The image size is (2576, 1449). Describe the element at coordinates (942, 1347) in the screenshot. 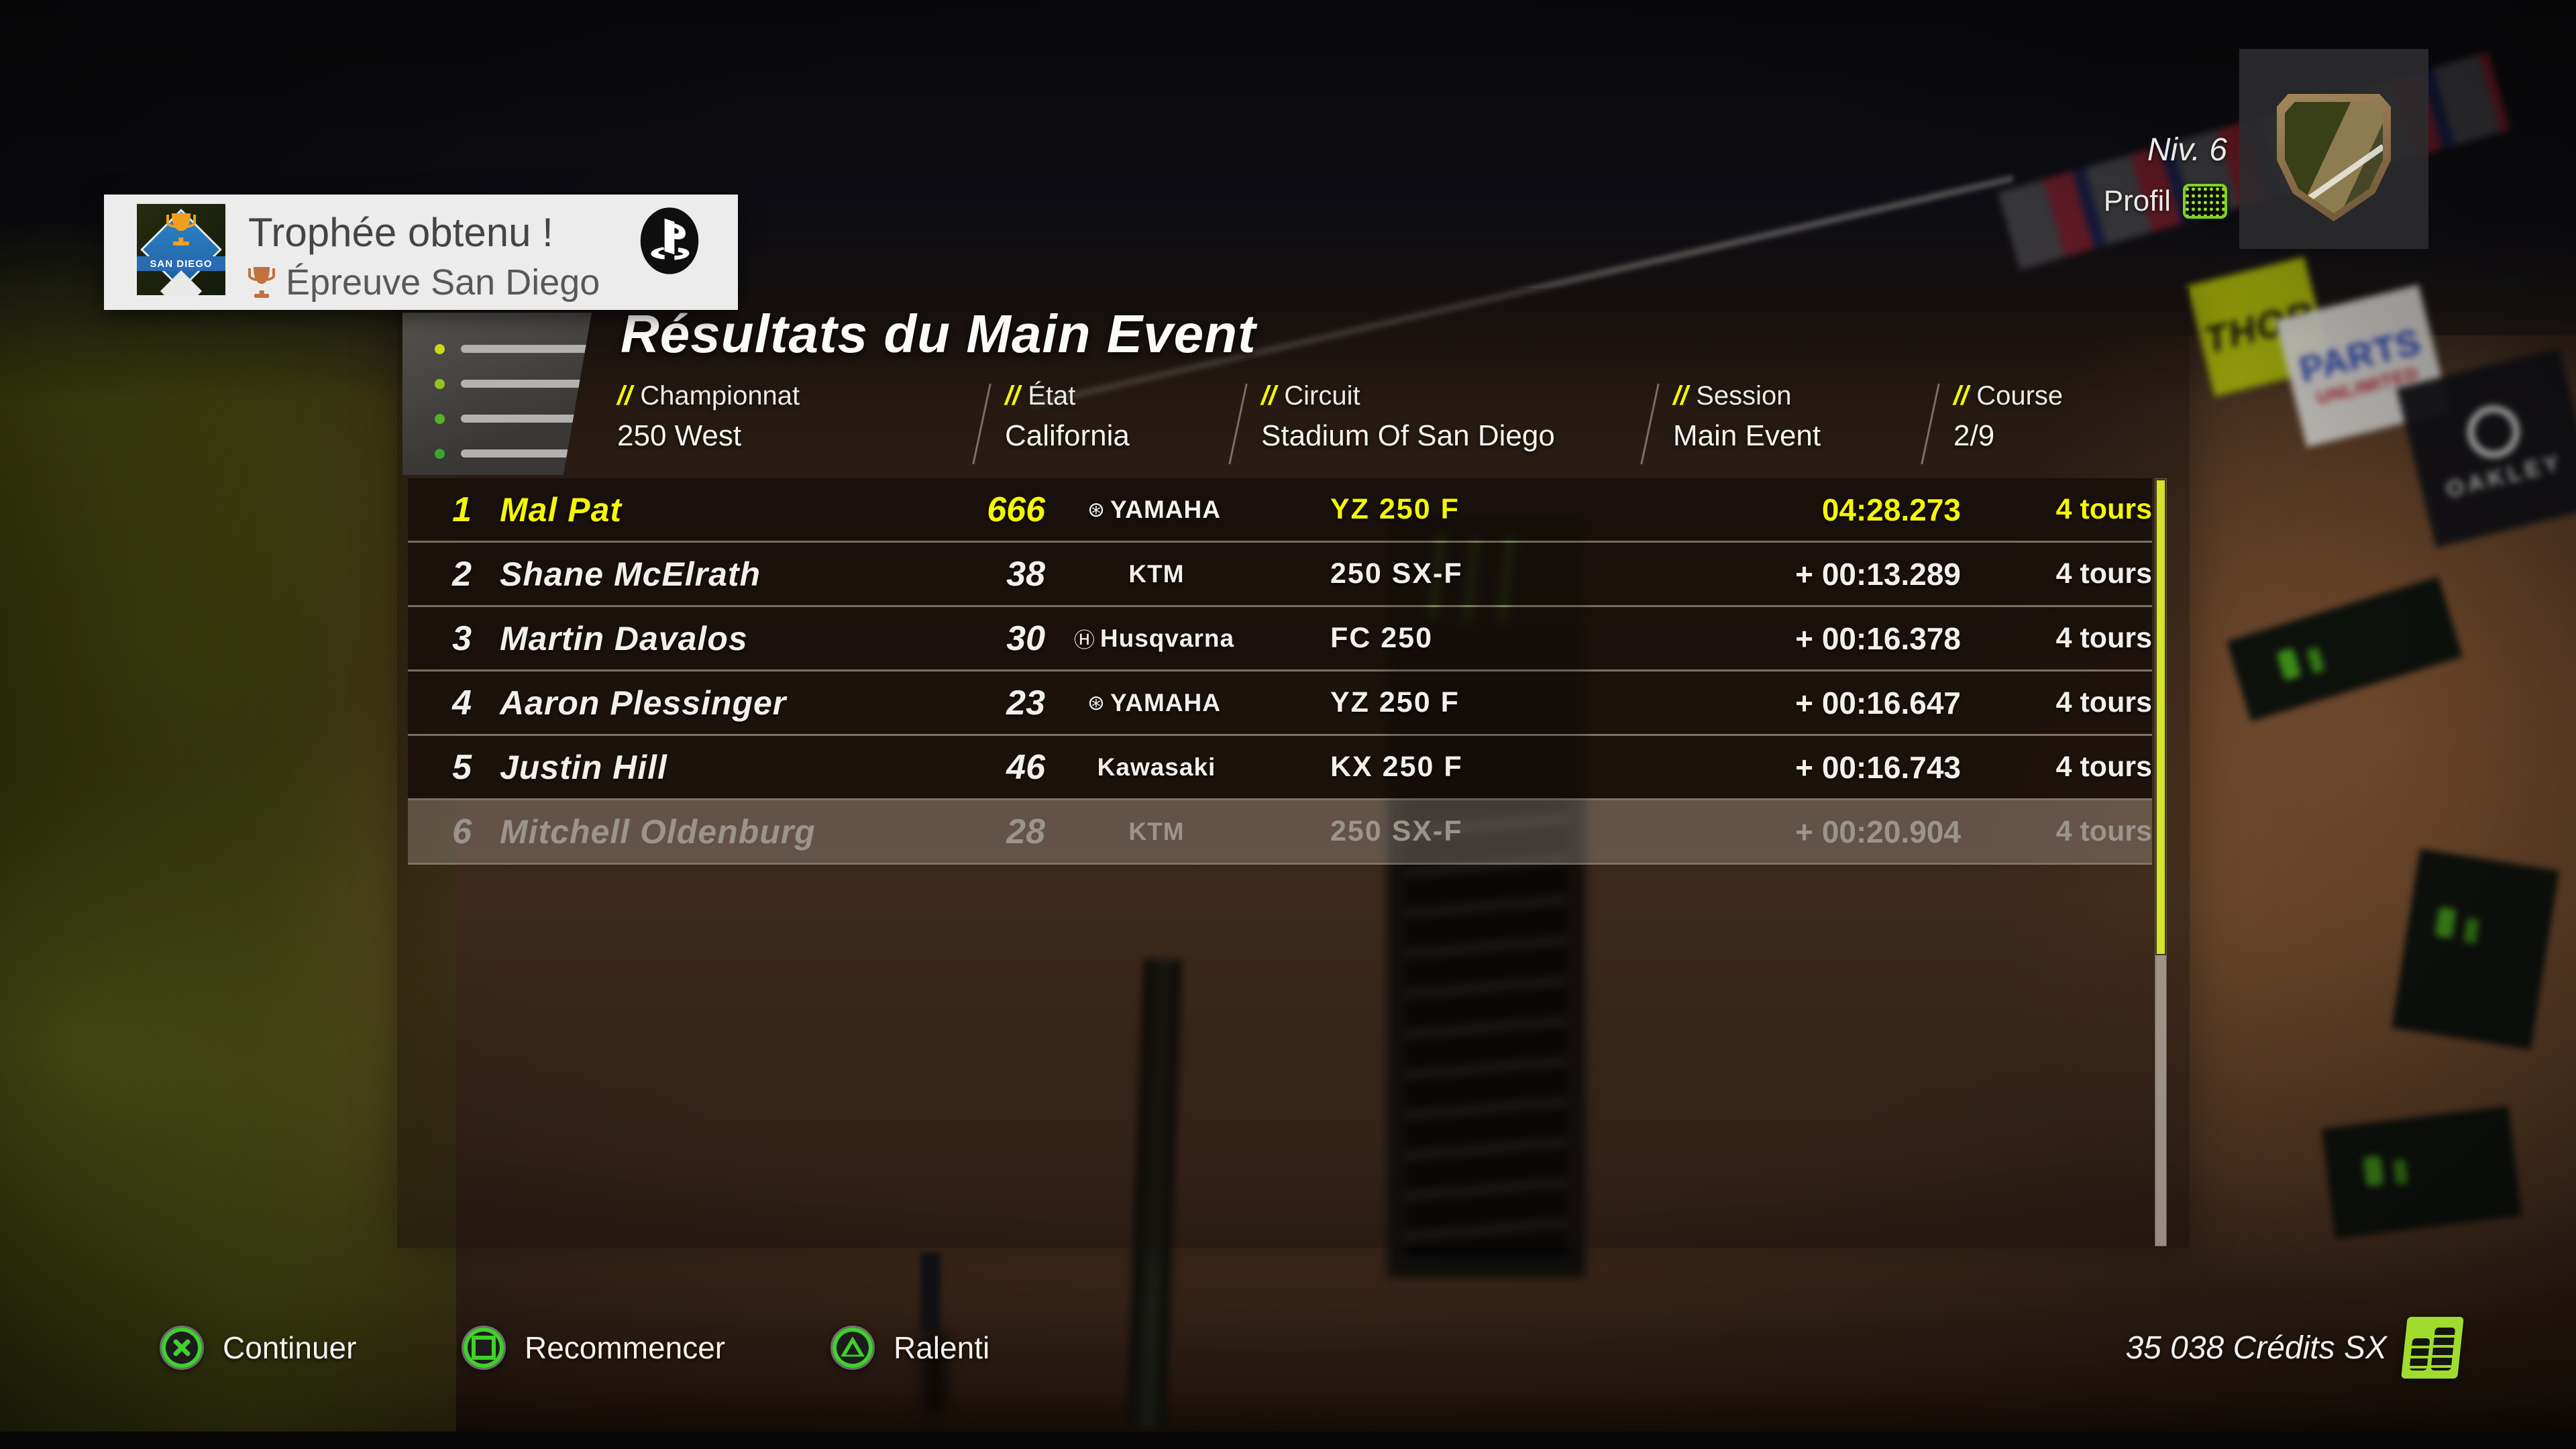

I see `action-label: Ralenti` at that location.